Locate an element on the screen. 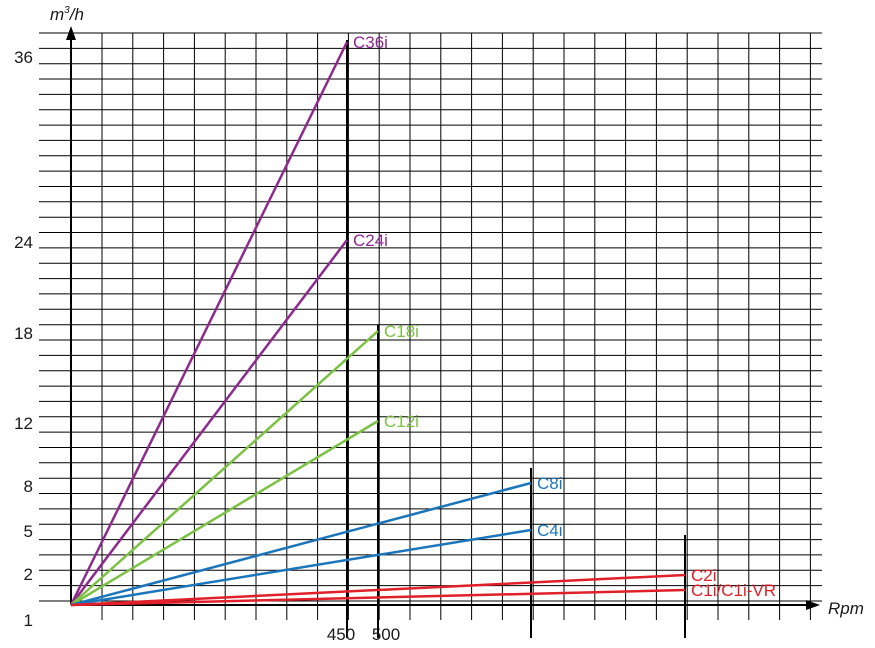  y-axis-label: m3/h is located at coordinates (67, 14).